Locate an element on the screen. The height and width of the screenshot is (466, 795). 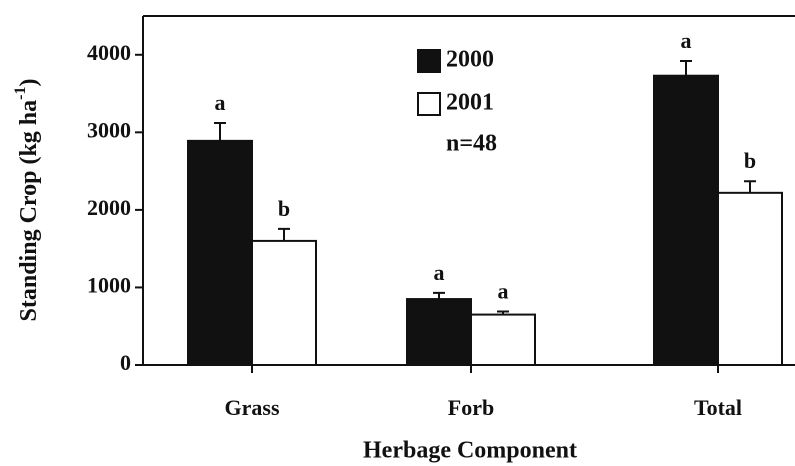
y-axis-title-suffix: ) is located at coordinates (29, 83).